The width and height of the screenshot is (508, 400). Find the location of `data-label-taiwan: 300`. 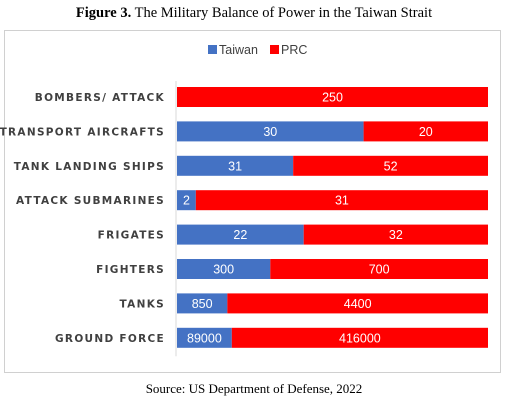

data-label-taiwan: 300 is located at coordinates (223, 270).